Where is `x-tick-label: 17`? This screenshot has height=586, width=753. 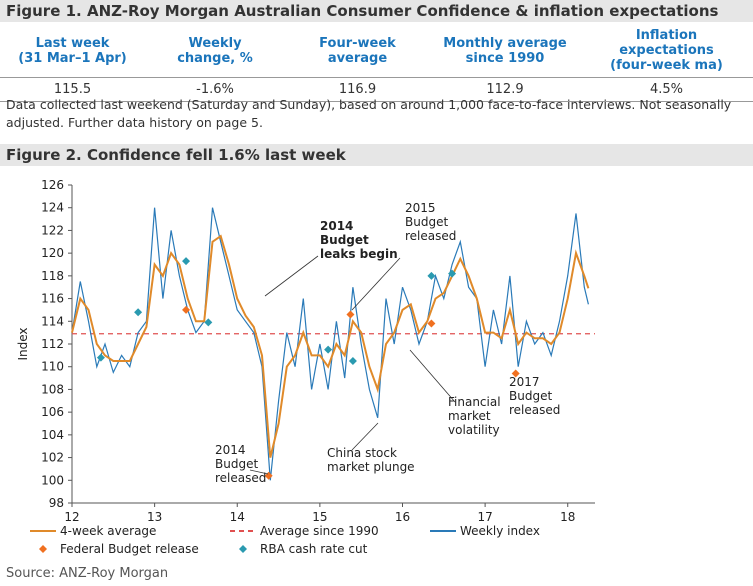
x-tick-label: 17 is located at coordinates (484, 517).